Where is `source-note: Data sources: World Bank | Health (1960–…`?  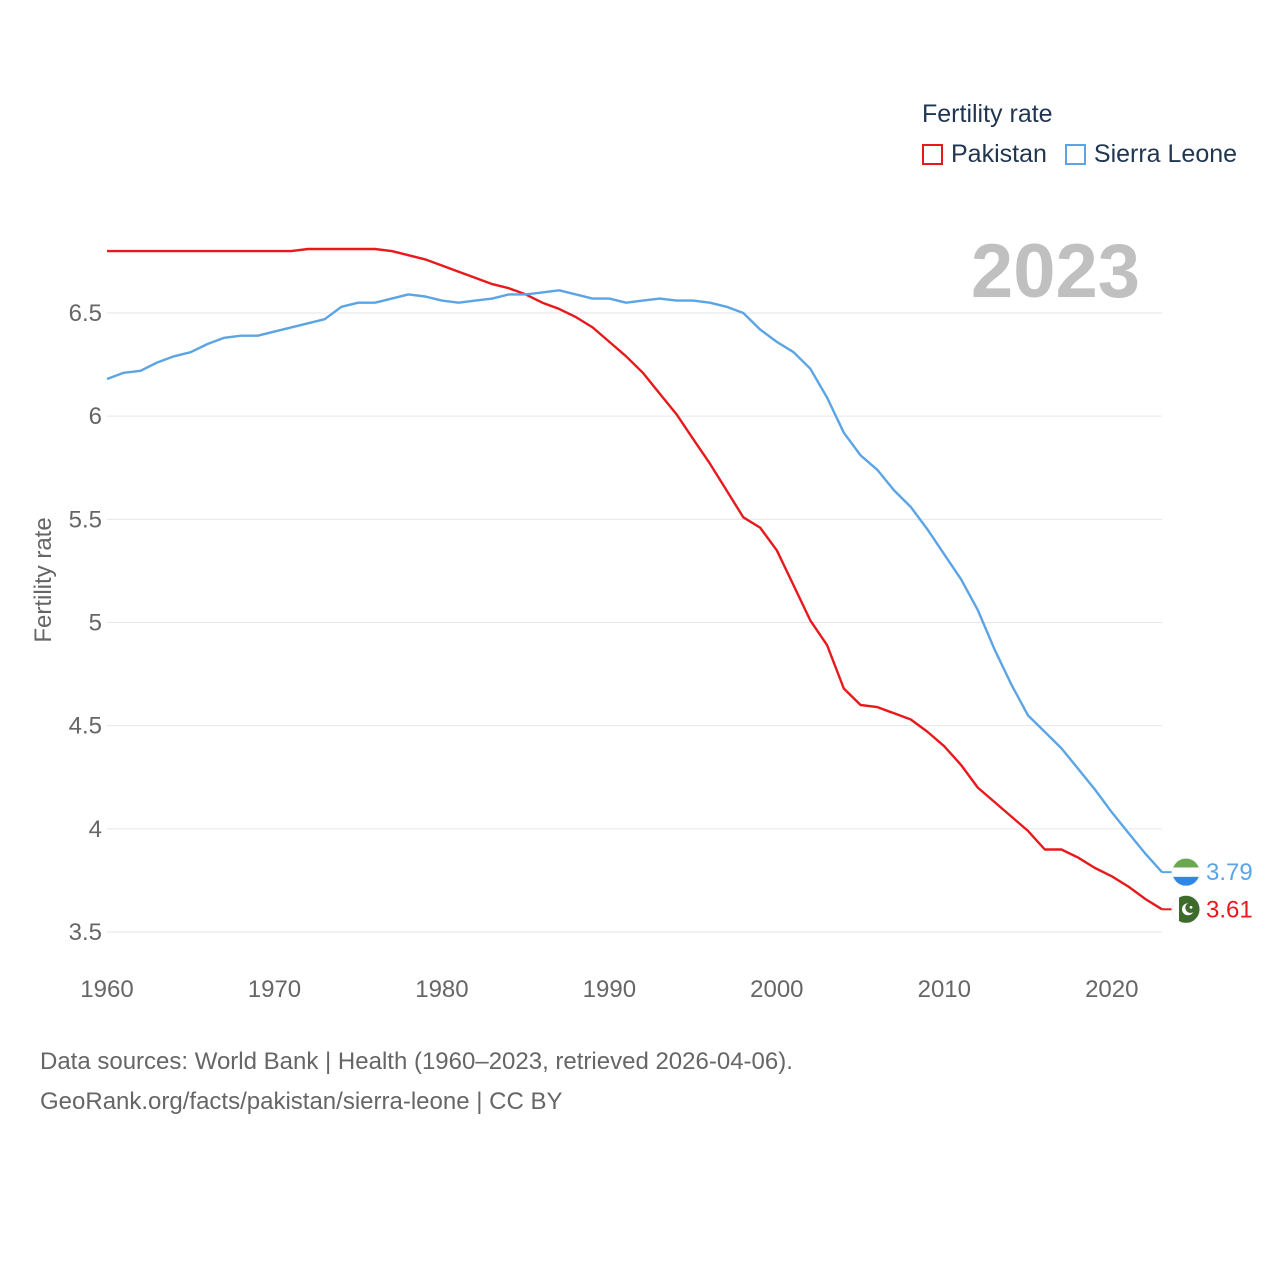
source-note: Data sources: World Bank | Health (1960–… is located at coordinates (416, 1082).